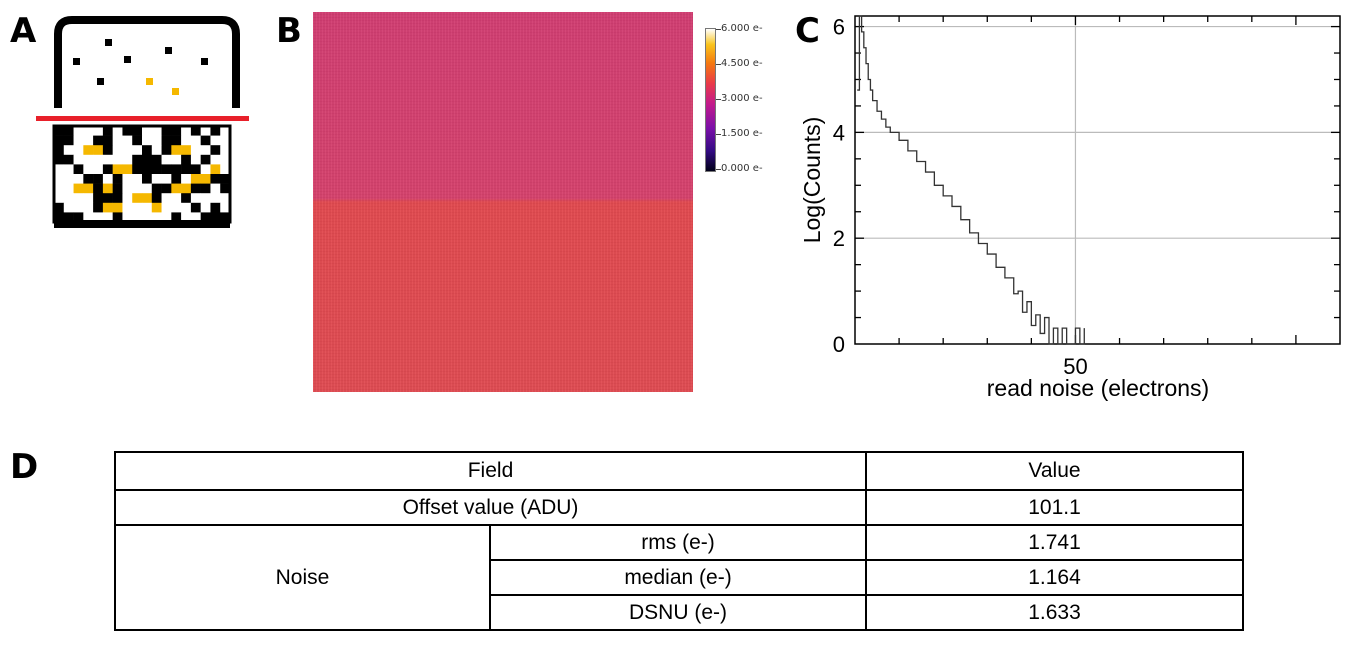 This screenshot has height=645, width=1345. I want to click on table-row: median (e-) 1.164, so click(679, 577).